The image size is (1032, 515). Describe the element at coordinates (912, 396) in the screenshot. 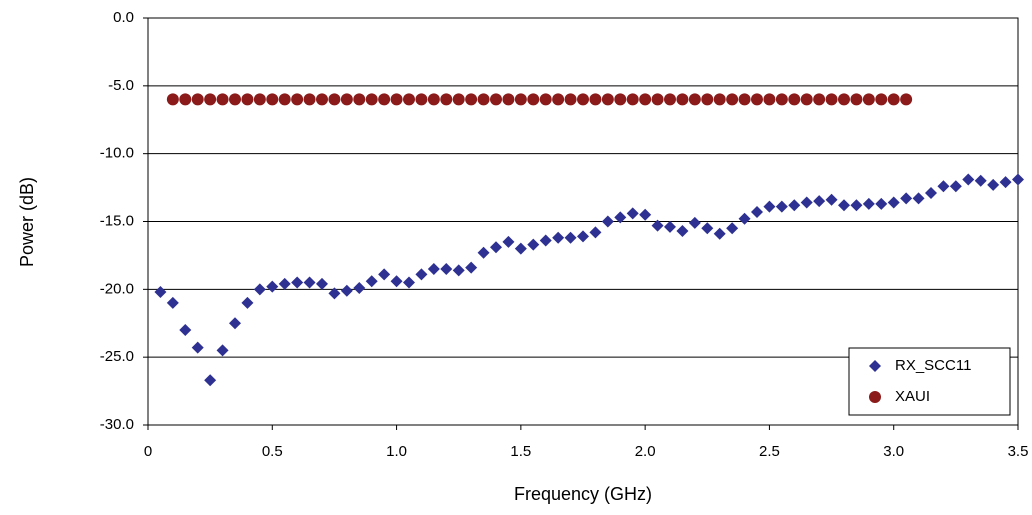

I see `legend-label: XAUI` at that location.